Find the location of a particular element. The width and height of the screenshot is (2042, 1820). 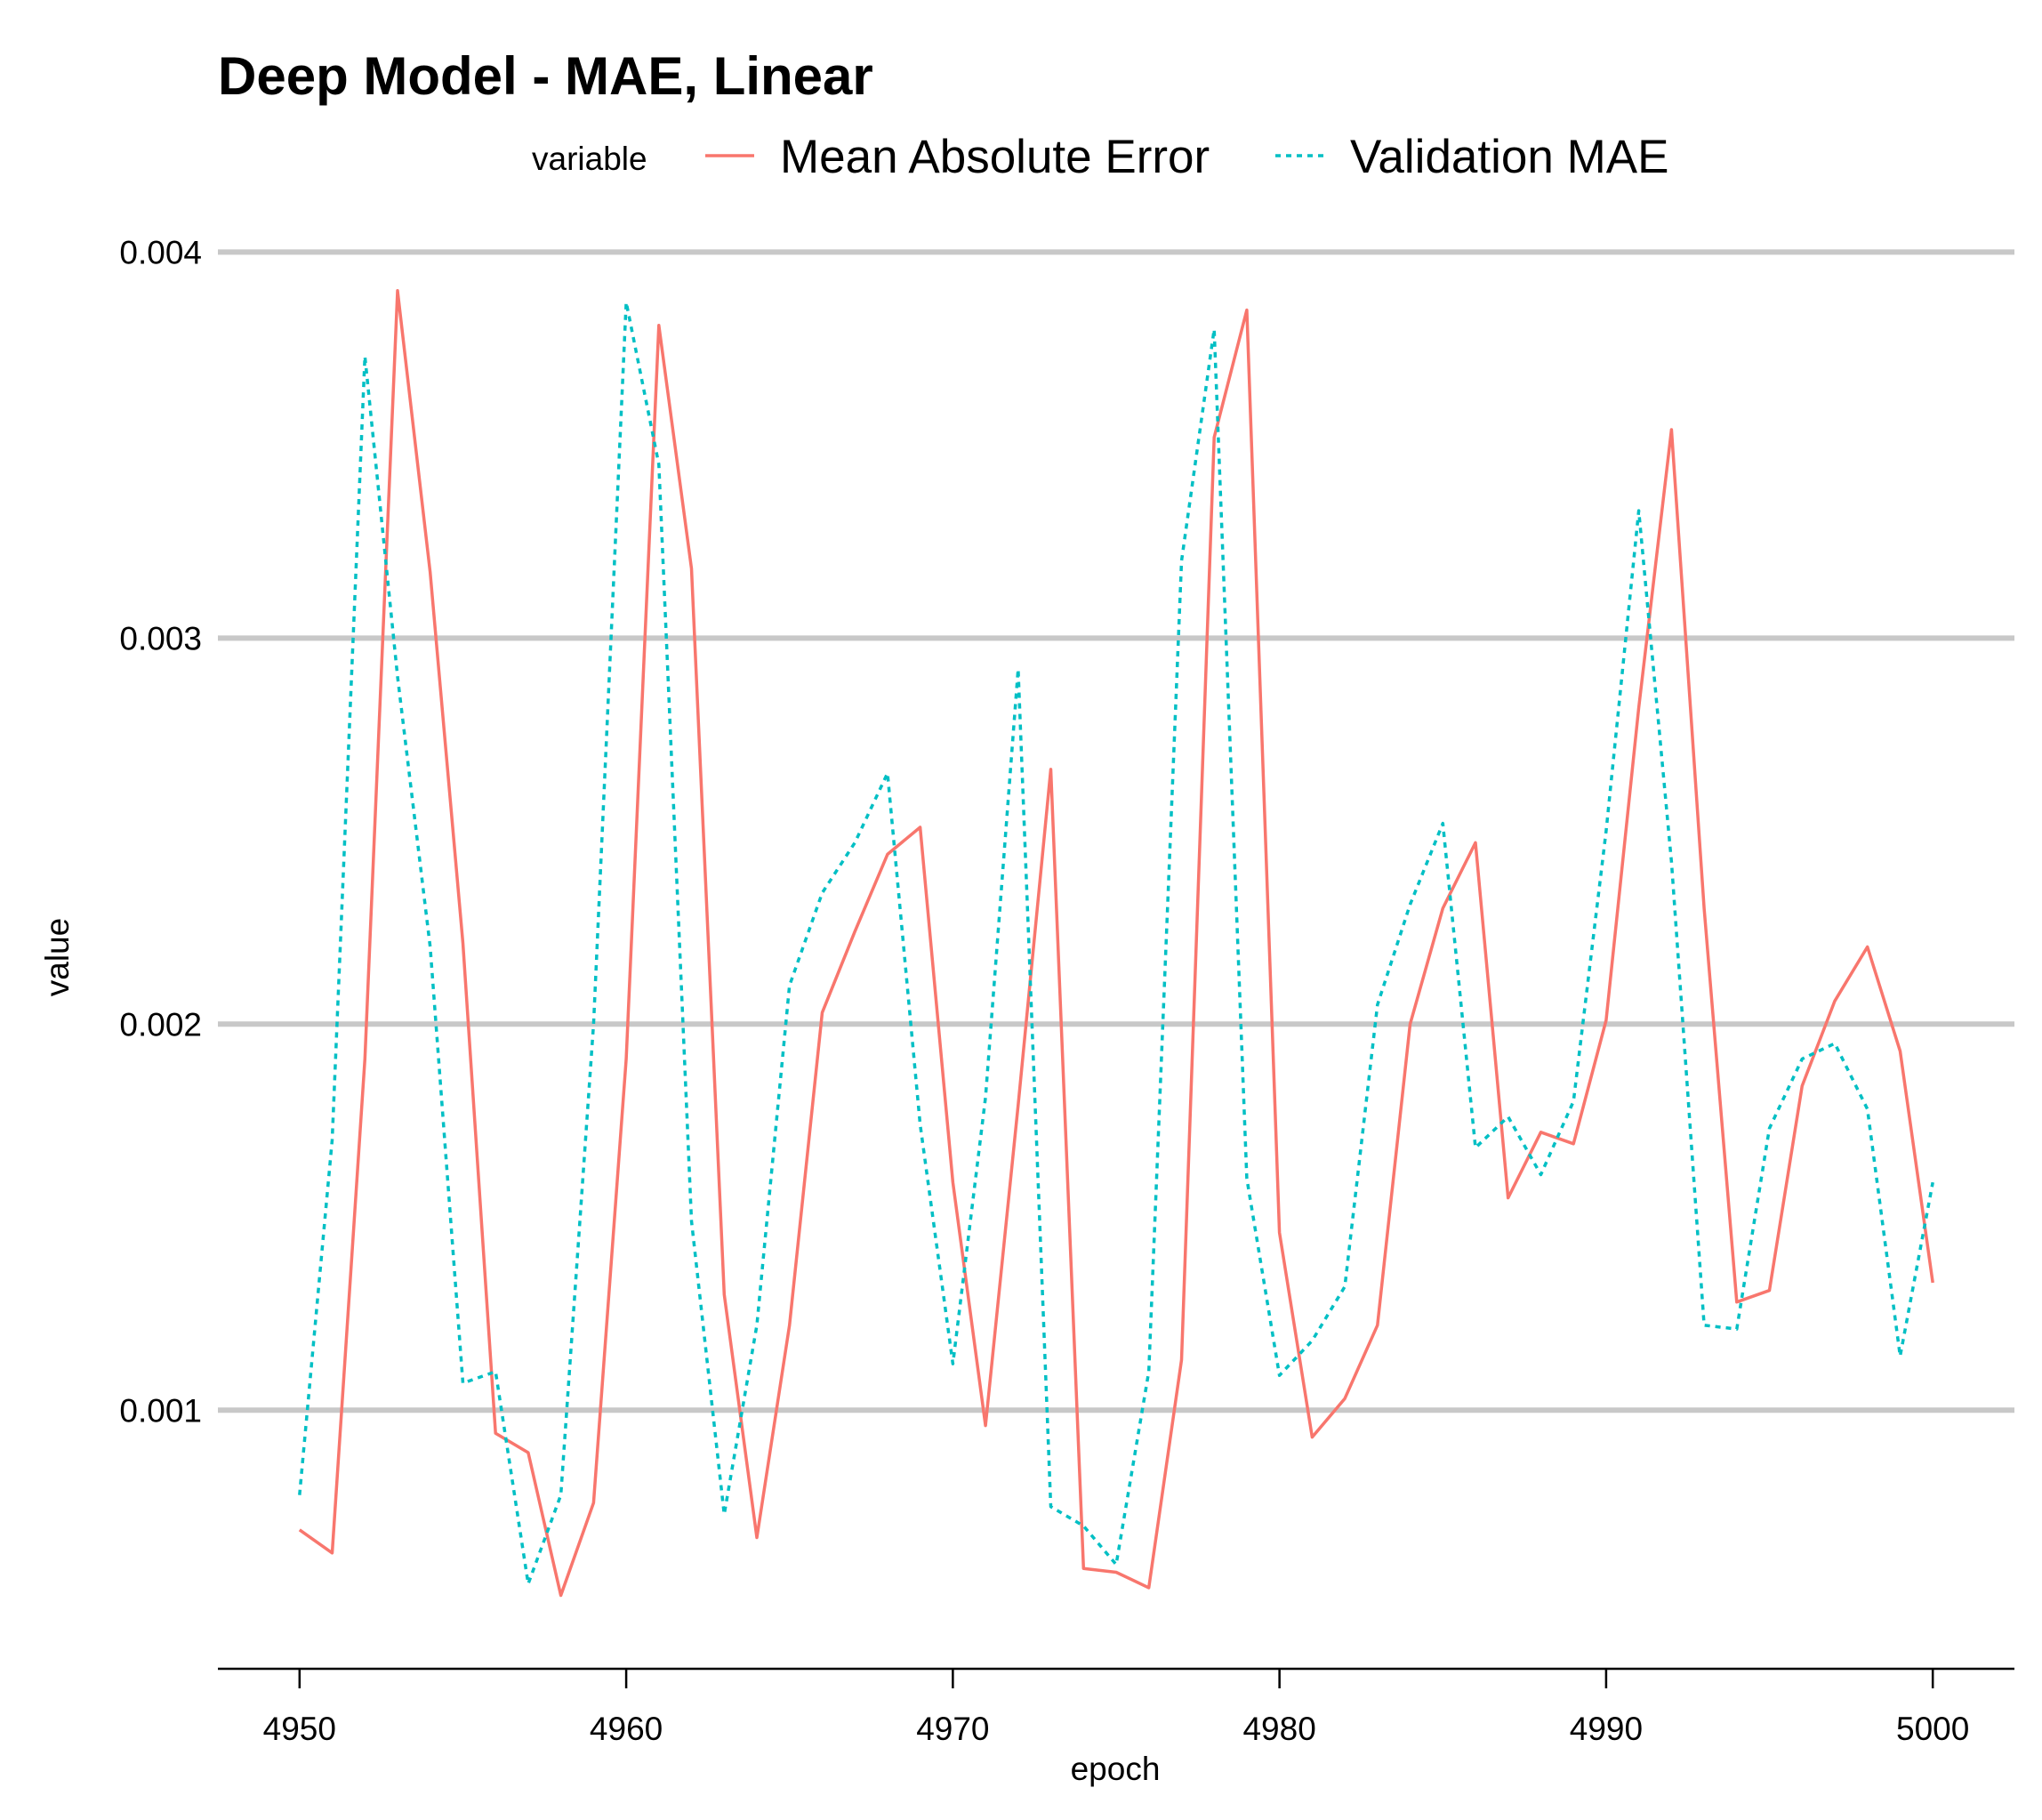

y-tick-label: 0.004 is located at coordinates (160, 252).